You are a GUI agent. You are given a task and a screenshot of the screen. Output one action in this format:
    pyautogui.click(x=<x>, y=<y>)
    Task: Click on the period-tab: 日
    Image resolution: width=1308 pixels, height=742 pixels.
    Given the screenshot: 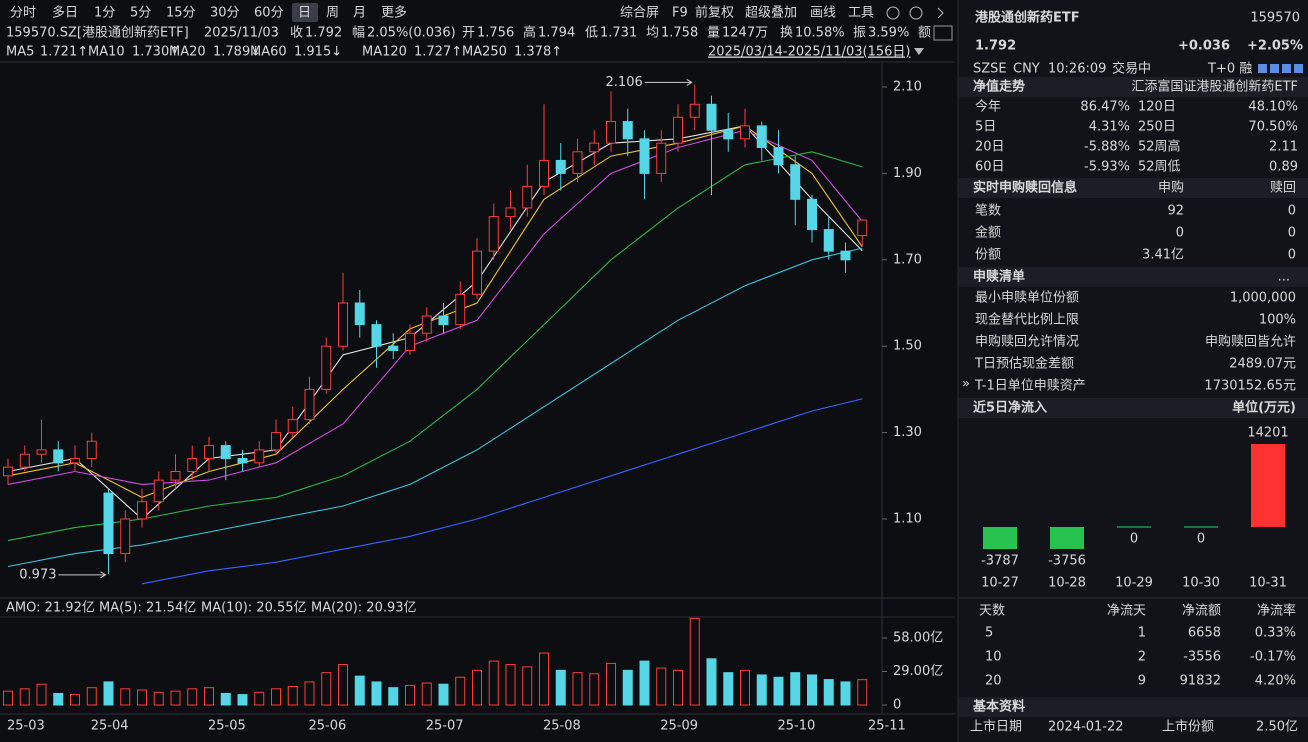 What is the action you would take?
    pyautogui.click(x=304, y=13)
    